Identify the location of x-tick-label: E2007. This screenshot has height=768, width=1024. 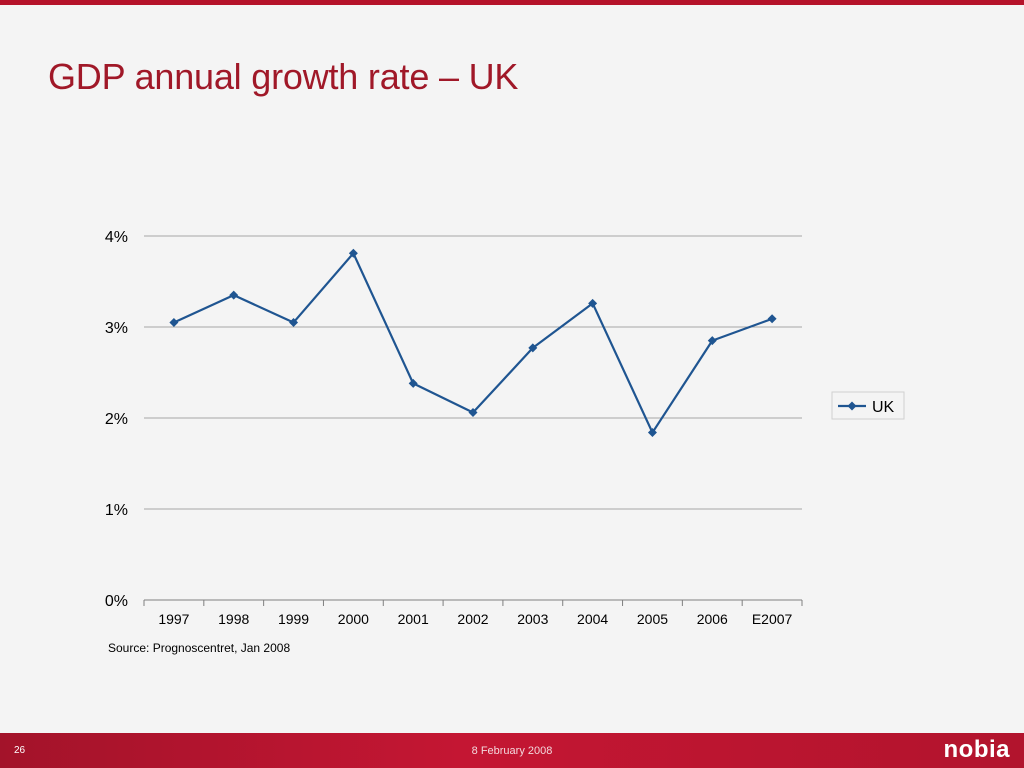
(772, 619).